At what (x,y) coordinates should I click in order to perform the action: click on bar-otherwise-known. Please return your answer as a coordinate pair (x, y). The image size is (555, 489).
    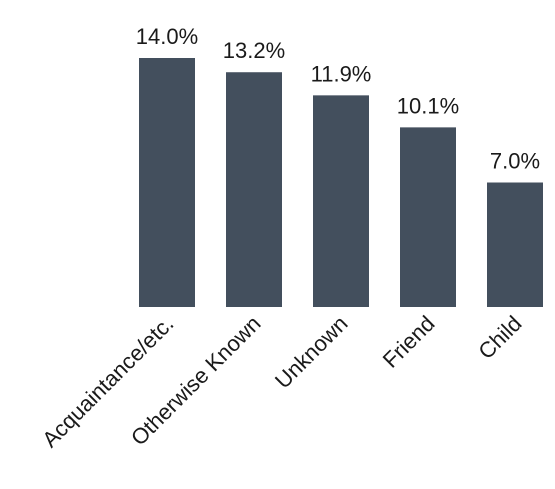
    Looking at the image, I should click on (254, 189).